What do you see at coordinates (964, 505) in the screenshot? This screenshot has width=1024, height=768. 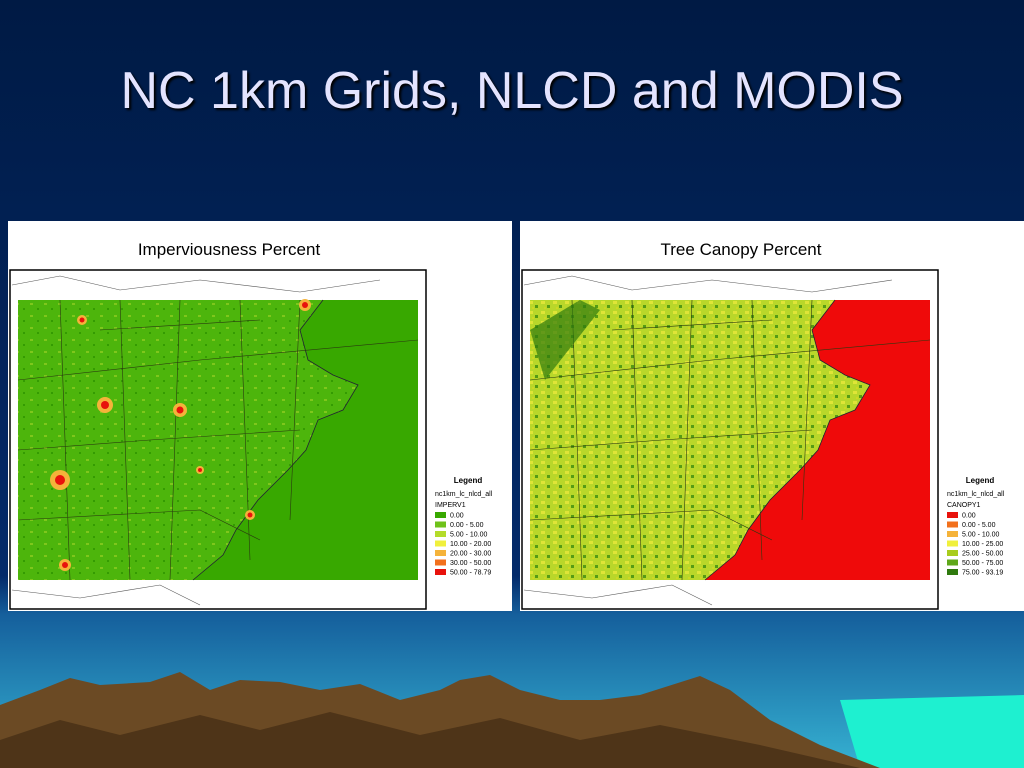 I see `legend-field: CANOPY1` at bounding box center [964, 505].